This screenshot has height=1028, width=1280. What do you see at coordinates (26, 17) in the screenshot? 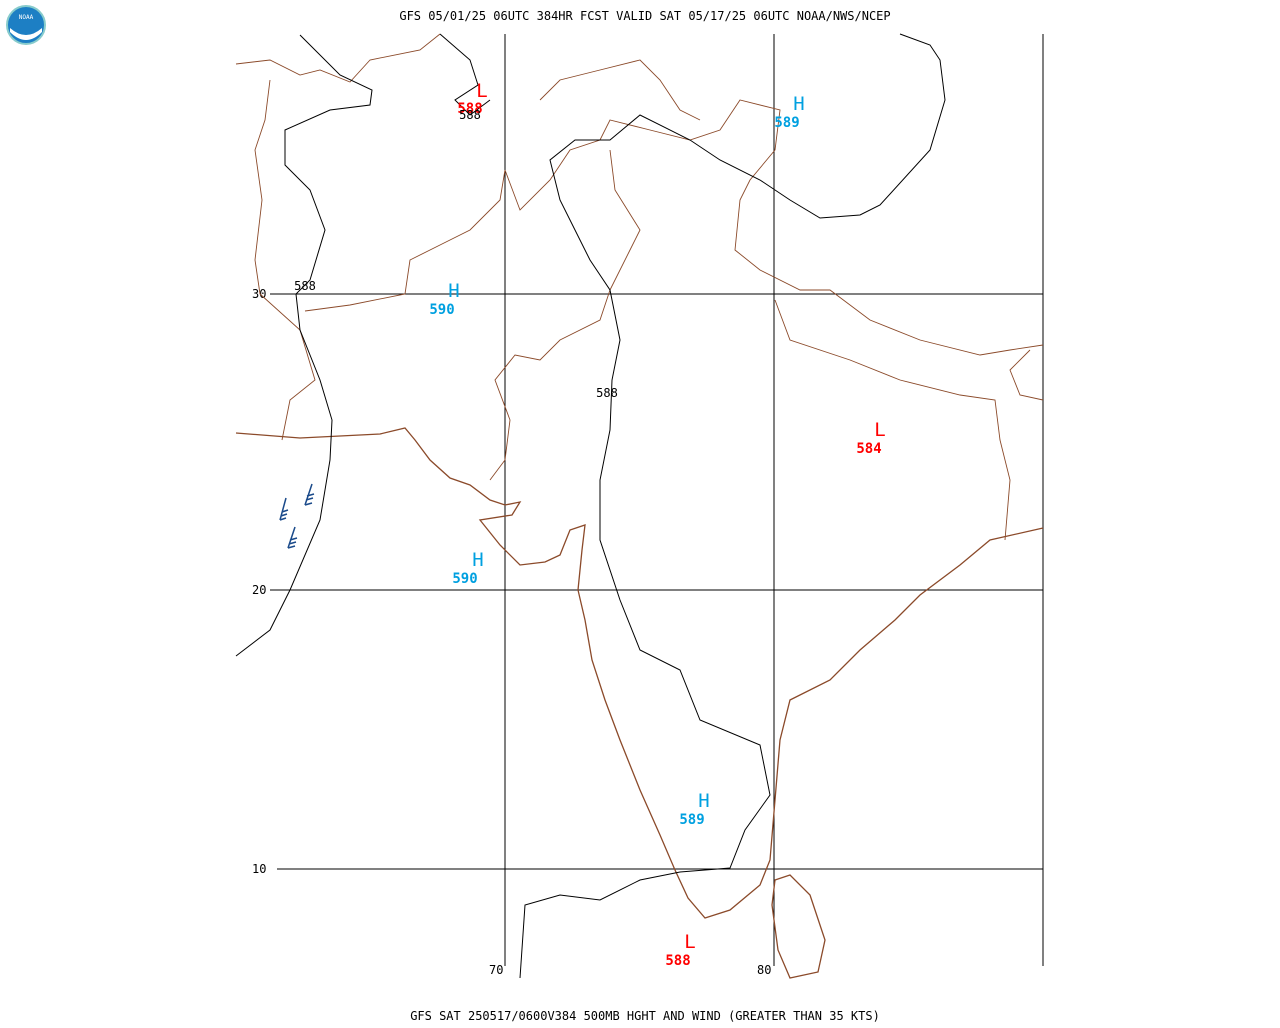
I see `logo-text: NOAA` at bounding box center [26, 17].